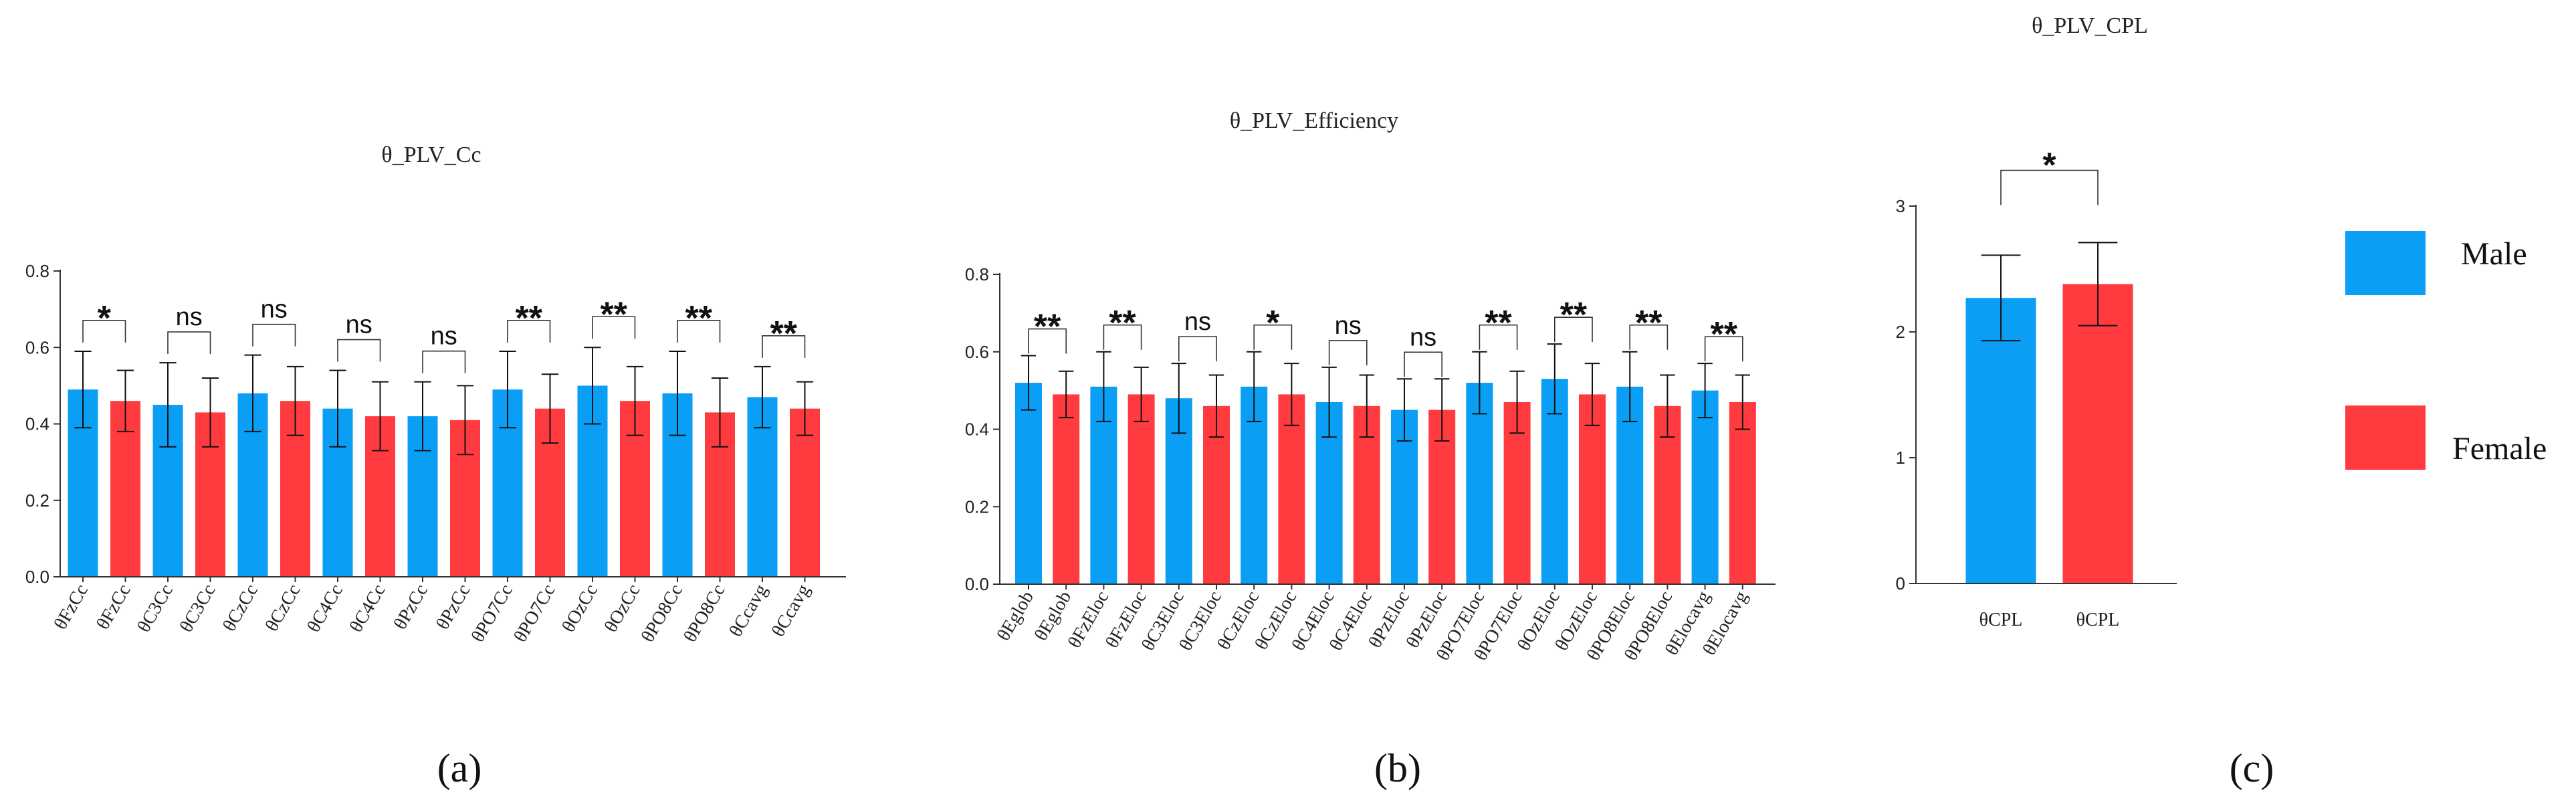 The height and width of the screenshot is (811, 2576). I want to click on x-tick-label: θCcavg, so click(791, 610).